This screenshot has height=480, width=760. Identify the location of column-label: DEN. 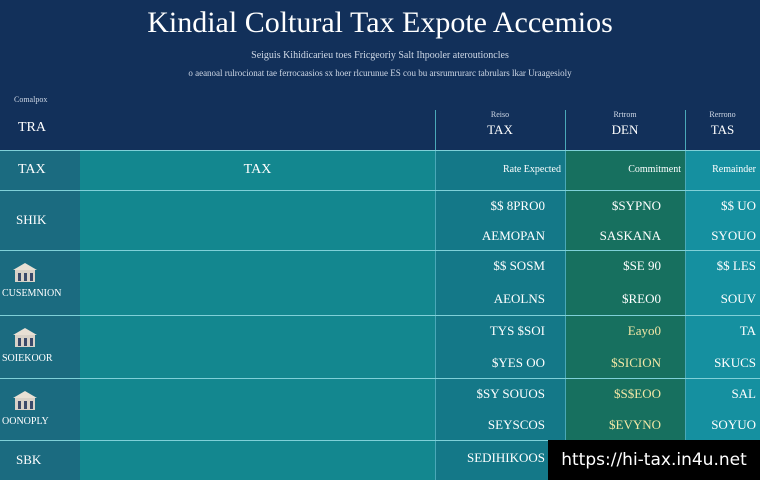
(625, 129).